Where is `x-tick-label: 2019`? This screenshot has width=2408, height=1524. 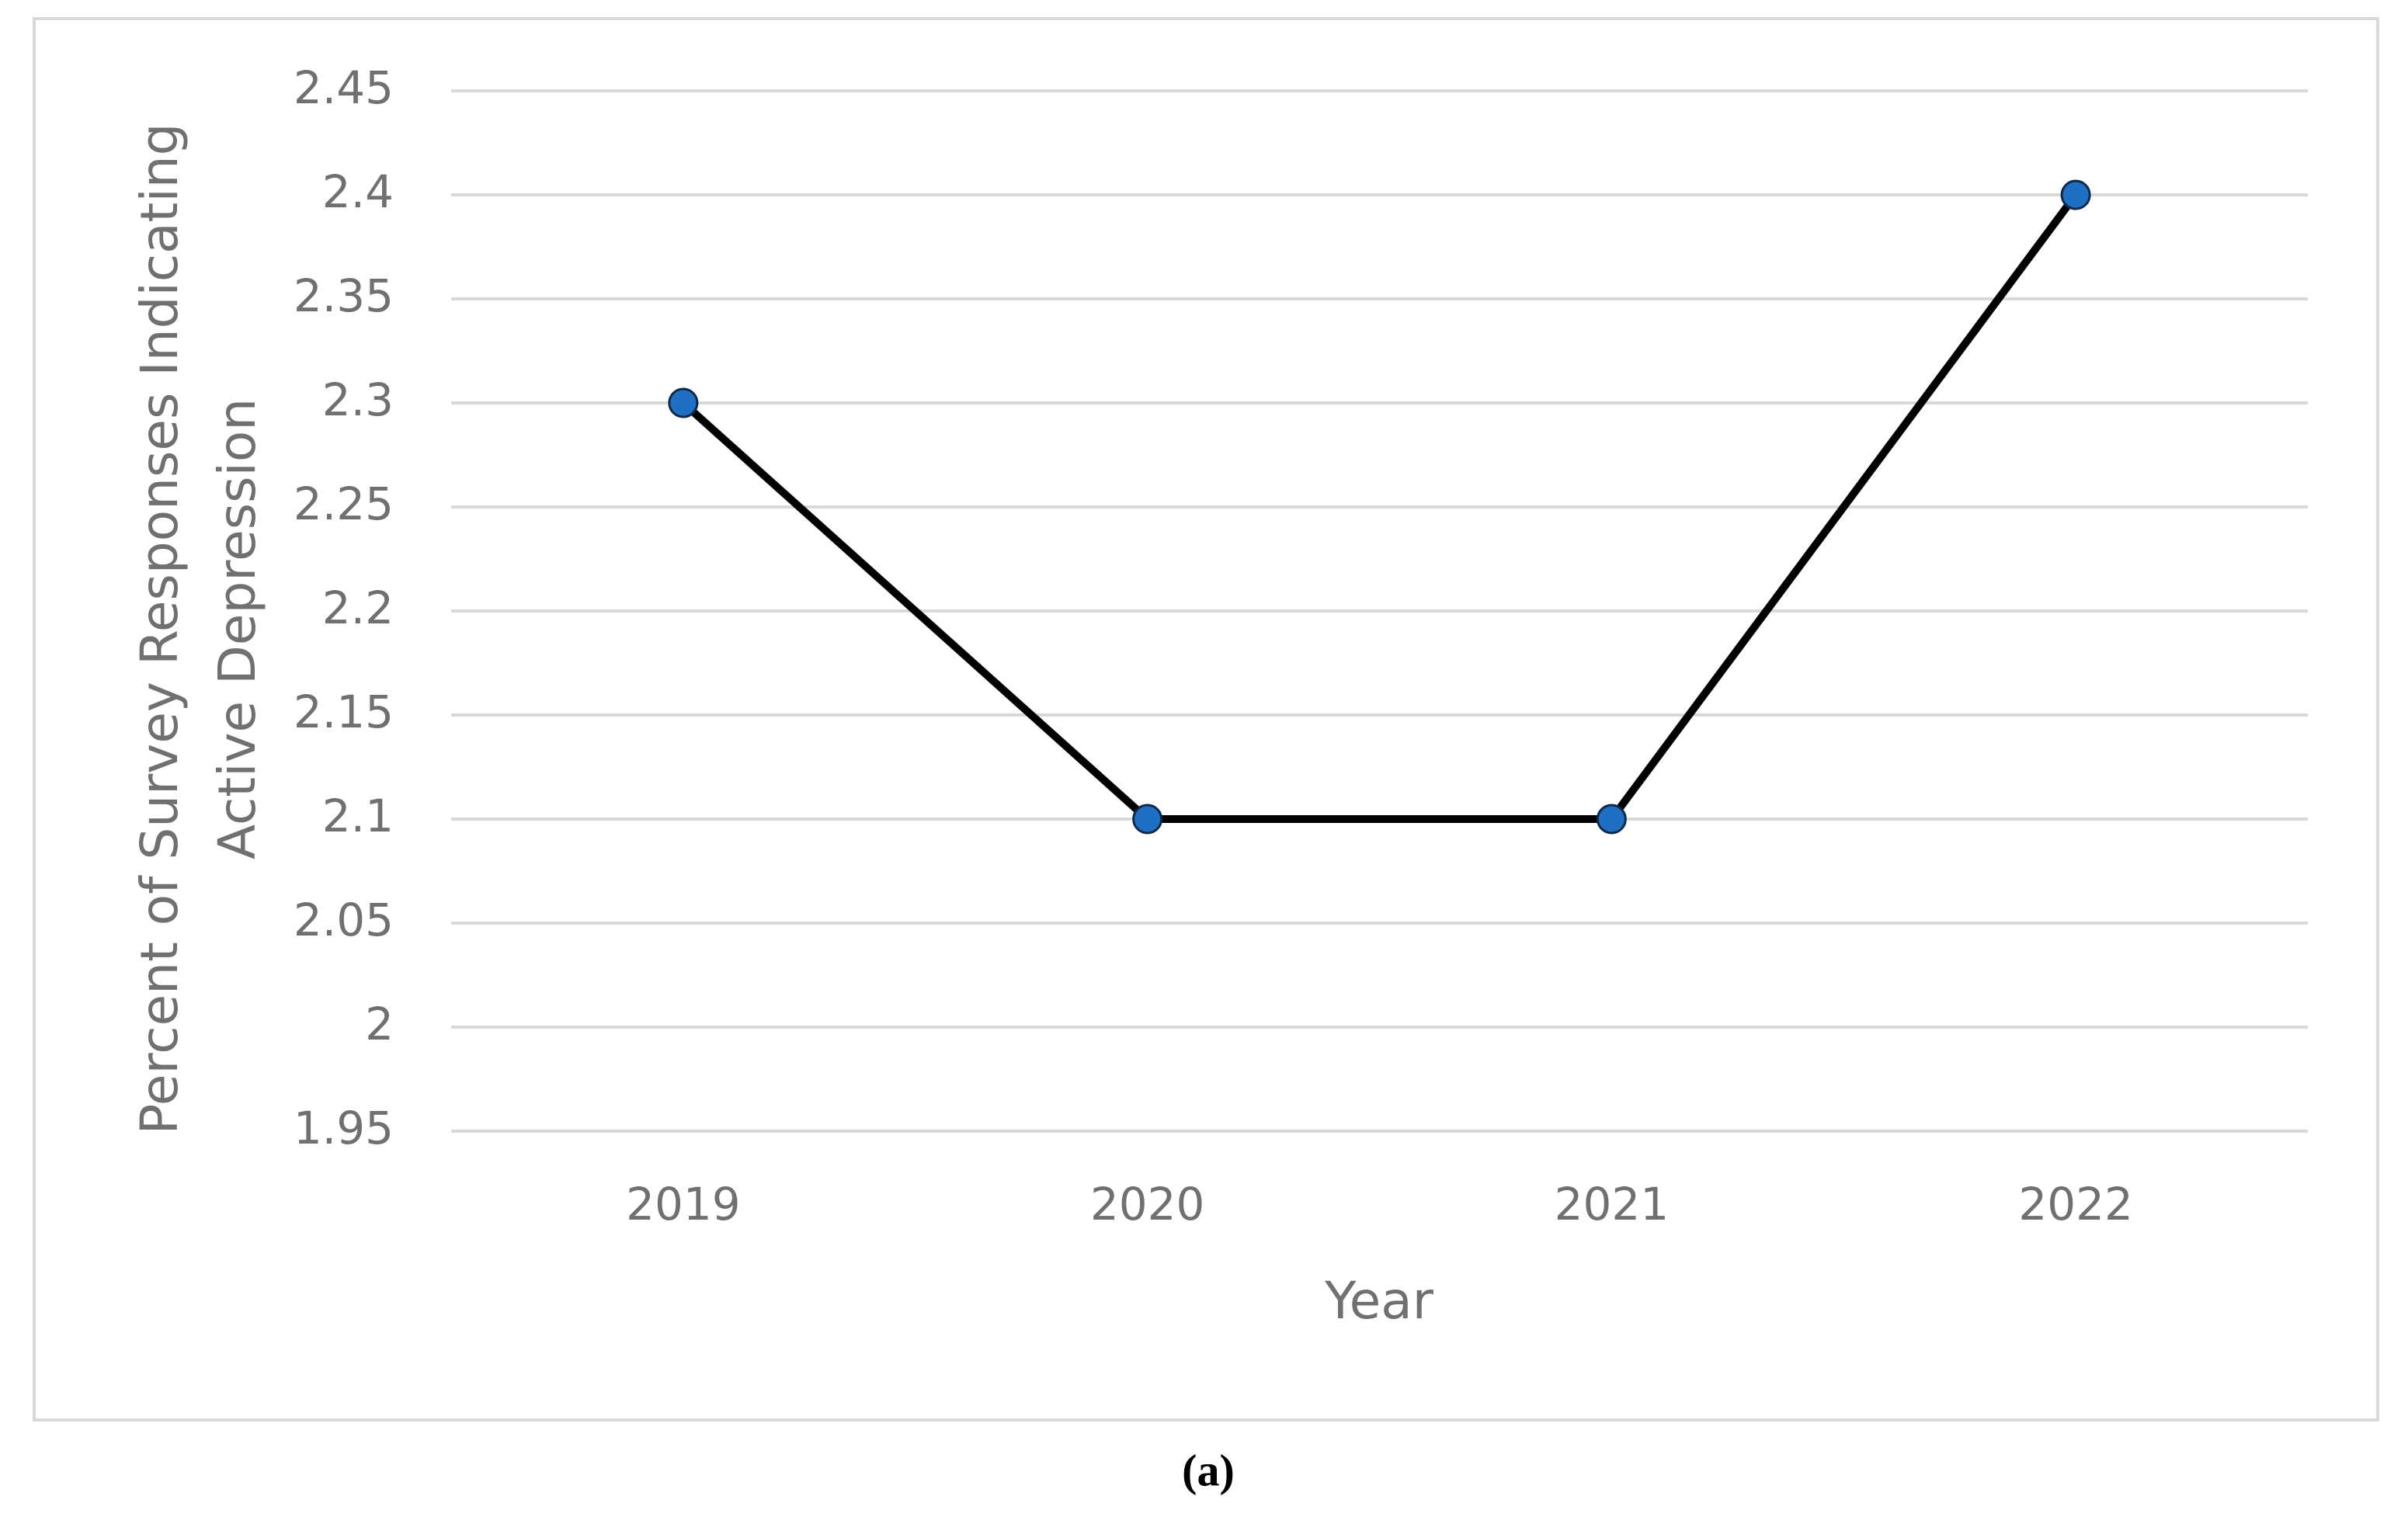
x-tick-label: 2019 is located at coordinates (683, 1204).